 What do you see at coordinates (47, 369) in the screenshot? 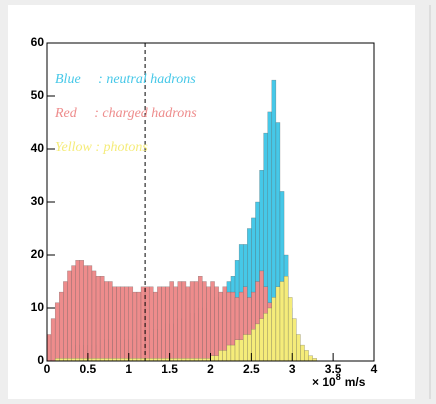
I see `x-tick-label: 0` at bounding box center [47, 369].